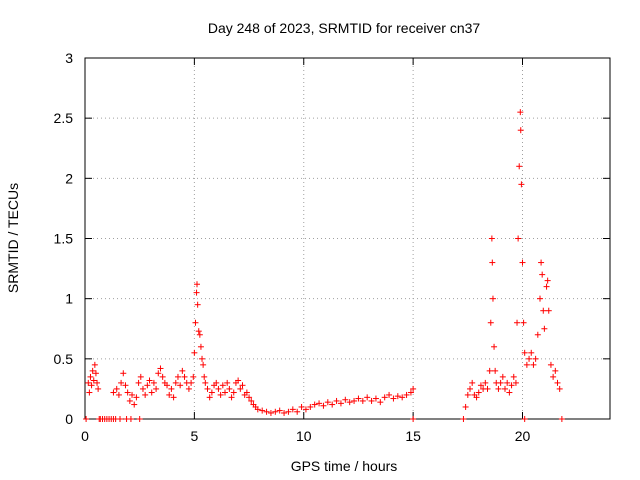 The image size is (640, 480). I want to click on x-tick-label: 15, so click(413, 436).